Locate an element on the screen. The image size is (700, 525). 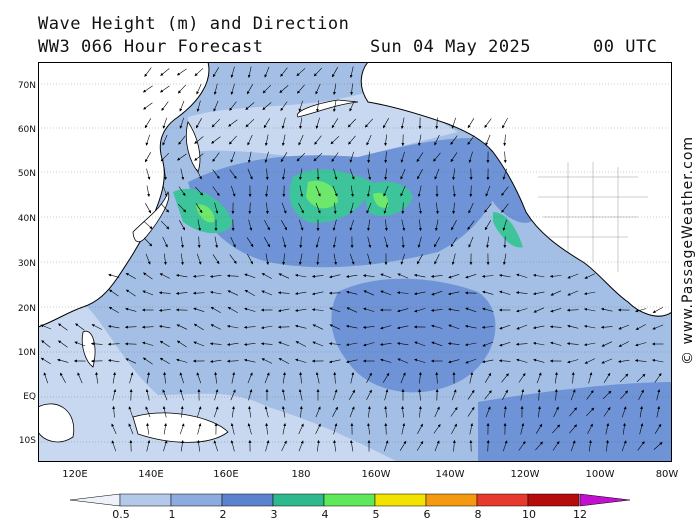
colorbar-label: 4 is located at coordinates (325, 514).